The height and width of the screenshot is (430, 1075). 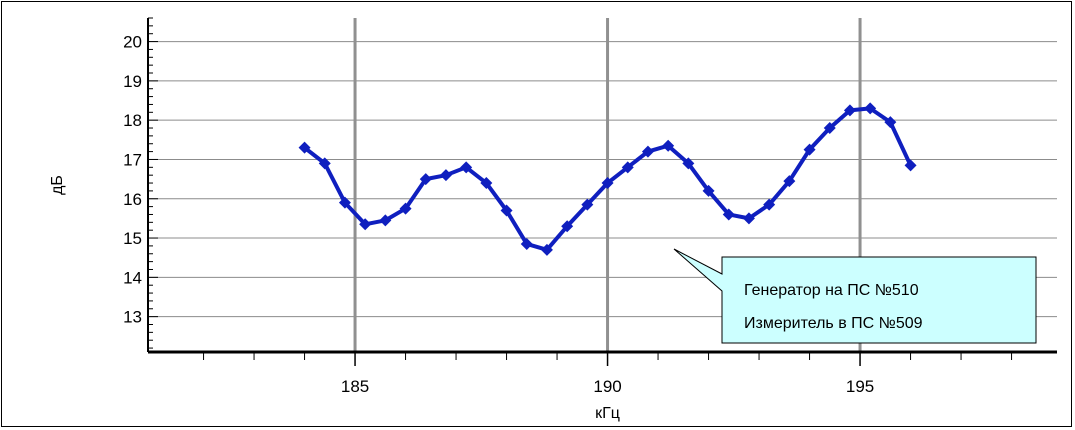 What do you see at coordinates (132, 199) in the screenshot?
I see `y-tick-label: 16` at bounding box center [132, 199].